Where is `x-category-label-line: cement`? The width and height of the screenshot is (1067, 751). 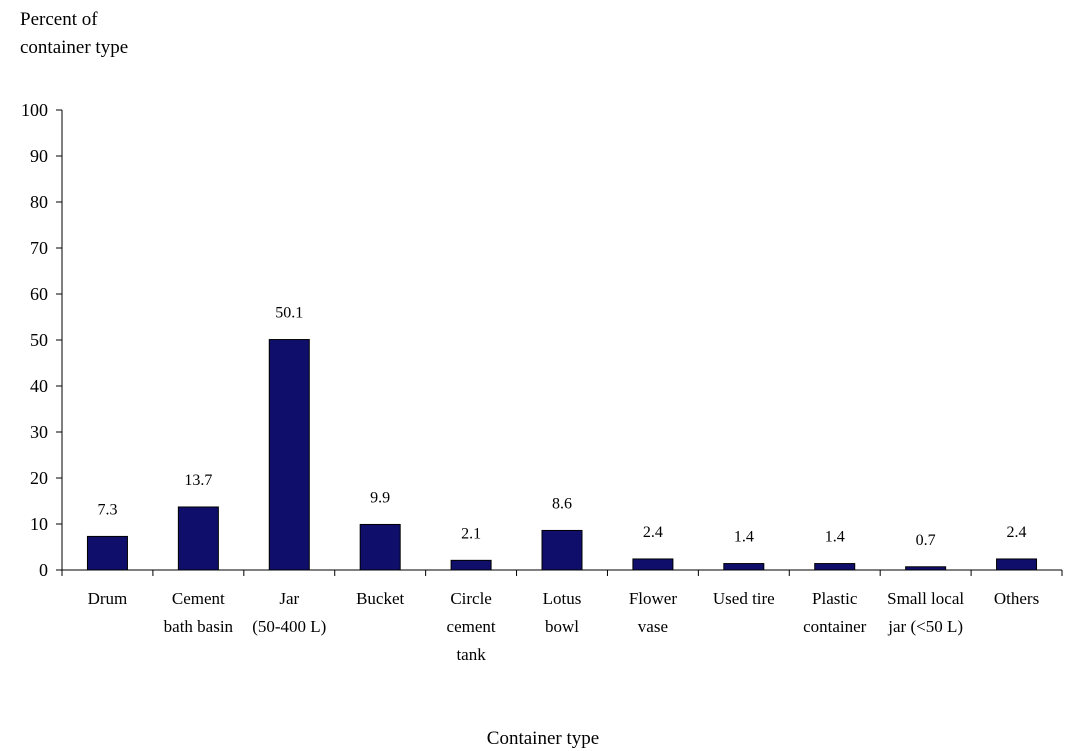 x-category-label-line: cement is located at coordinates (471, 626).